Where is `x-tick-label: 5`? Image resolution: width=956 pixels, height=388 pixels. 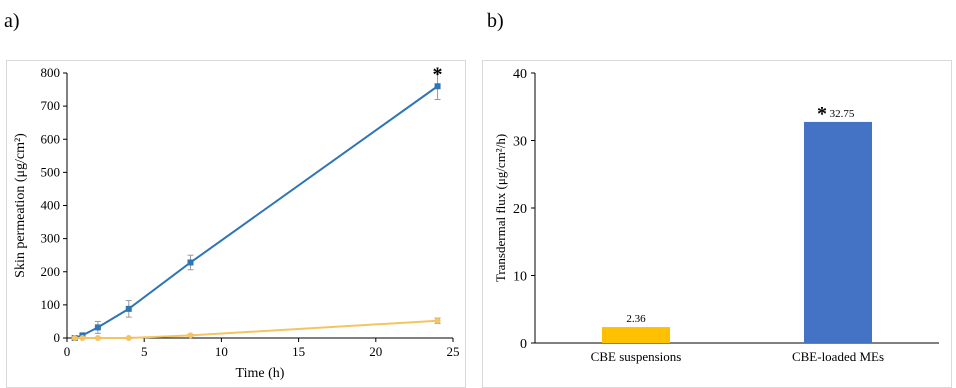
x-tick-label: 5 is located at coordinates (144, 351).